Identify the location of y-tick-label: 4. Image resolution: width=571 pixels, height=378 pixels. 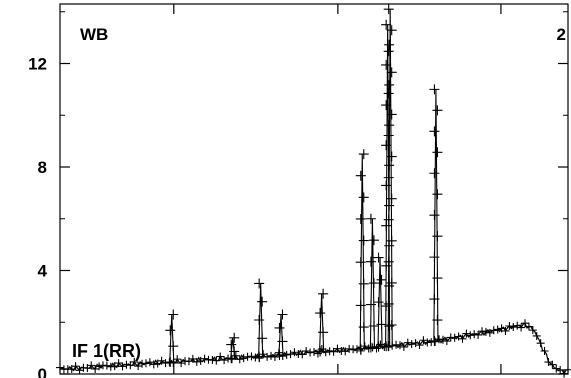
(43, 271).